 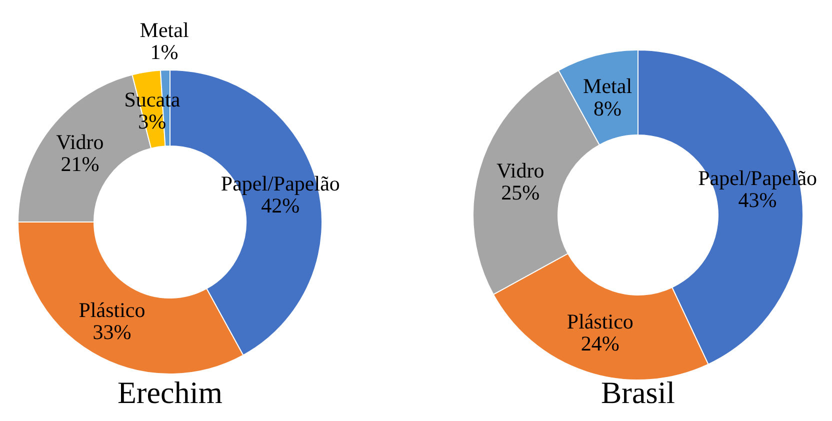 What do you see at coordinates (520, 192) in the screenshot?
I see `data-label: 25%` at bounding box center [520, 192].